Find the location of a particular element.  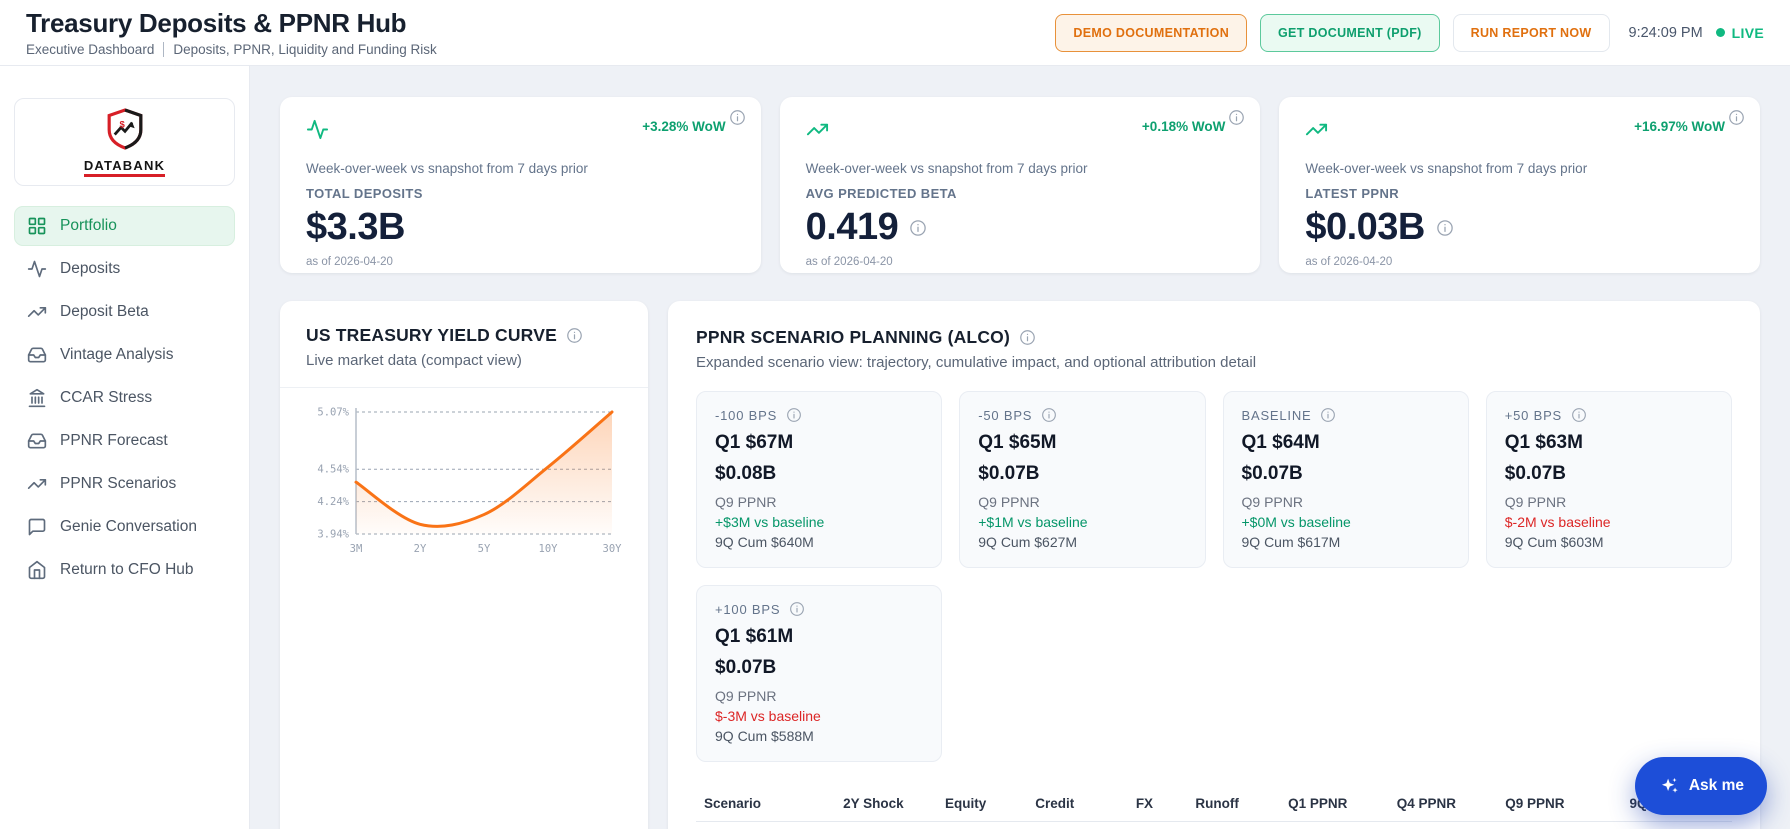

live-status: LIVE is located at coordinates (1739, 32).